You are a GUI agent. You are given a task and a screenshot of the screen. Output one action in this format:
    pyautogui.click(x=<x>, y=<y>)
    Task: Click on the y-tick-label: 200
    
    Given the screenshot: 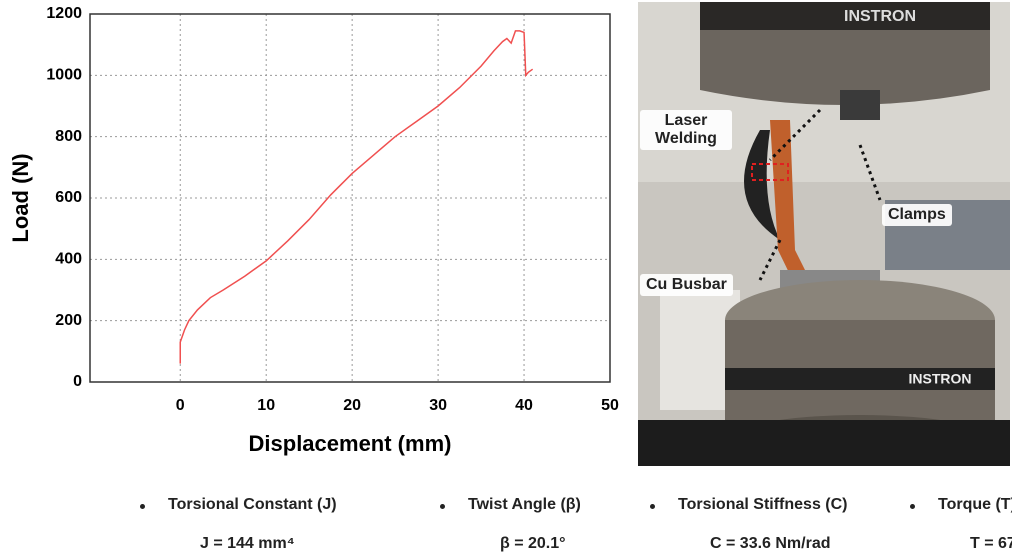 What is the action you would take?
    pyautogui.click(x=68, y=320)
    